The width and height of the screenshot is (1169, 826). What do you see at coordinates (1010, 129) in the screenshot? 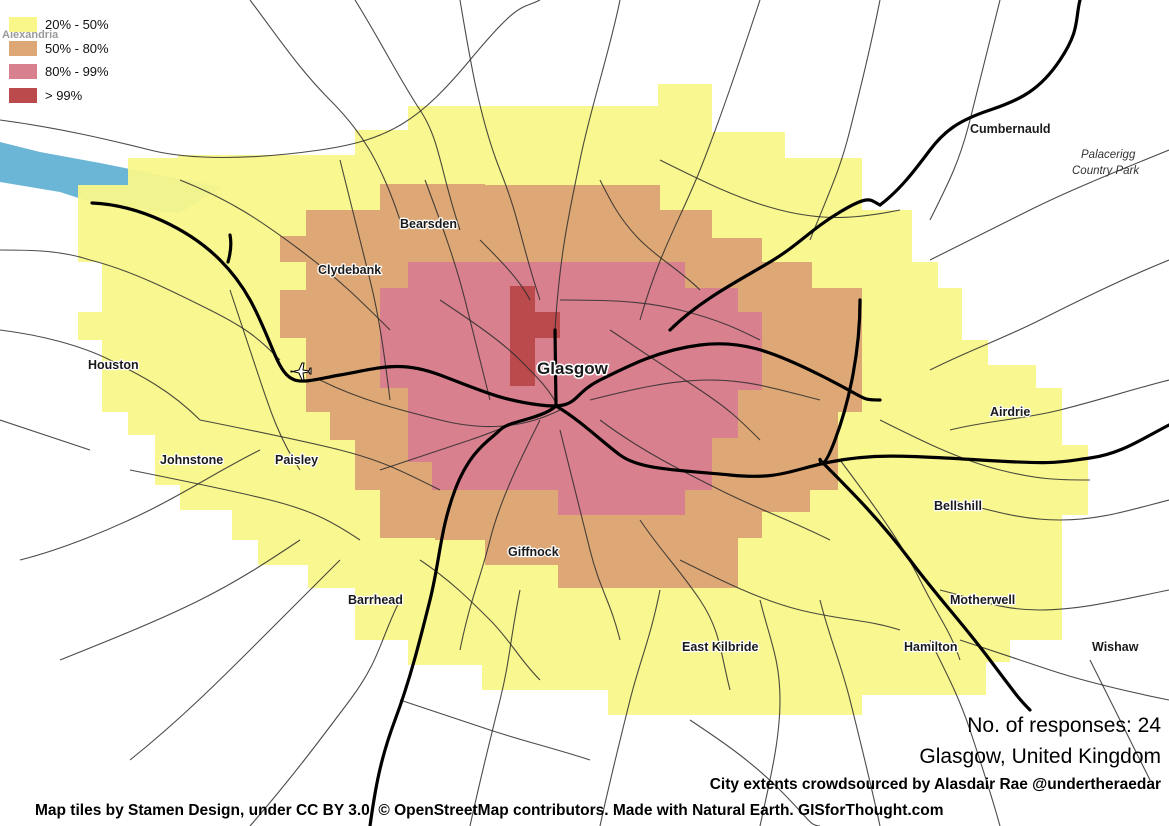
I see `label-cumbernauld: Cumbernauld` at bounding box center [1010, 129].